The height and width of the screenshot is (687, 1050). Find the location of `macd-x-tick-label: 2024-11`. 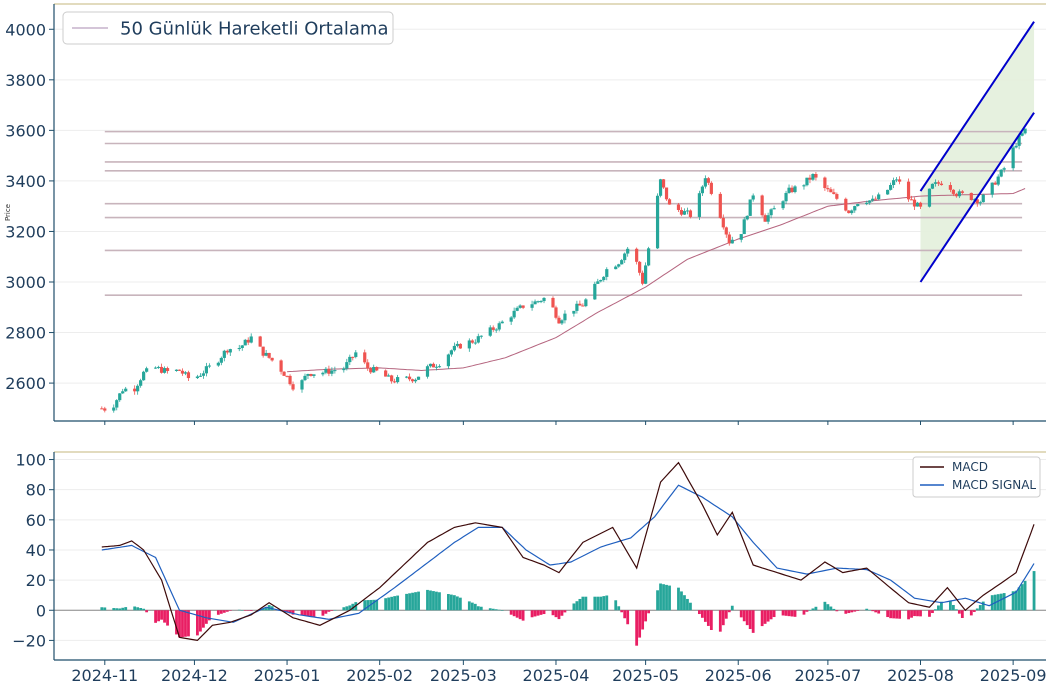

macd-x-tick-label: 2024-11 is located at coordinates (104, 674).